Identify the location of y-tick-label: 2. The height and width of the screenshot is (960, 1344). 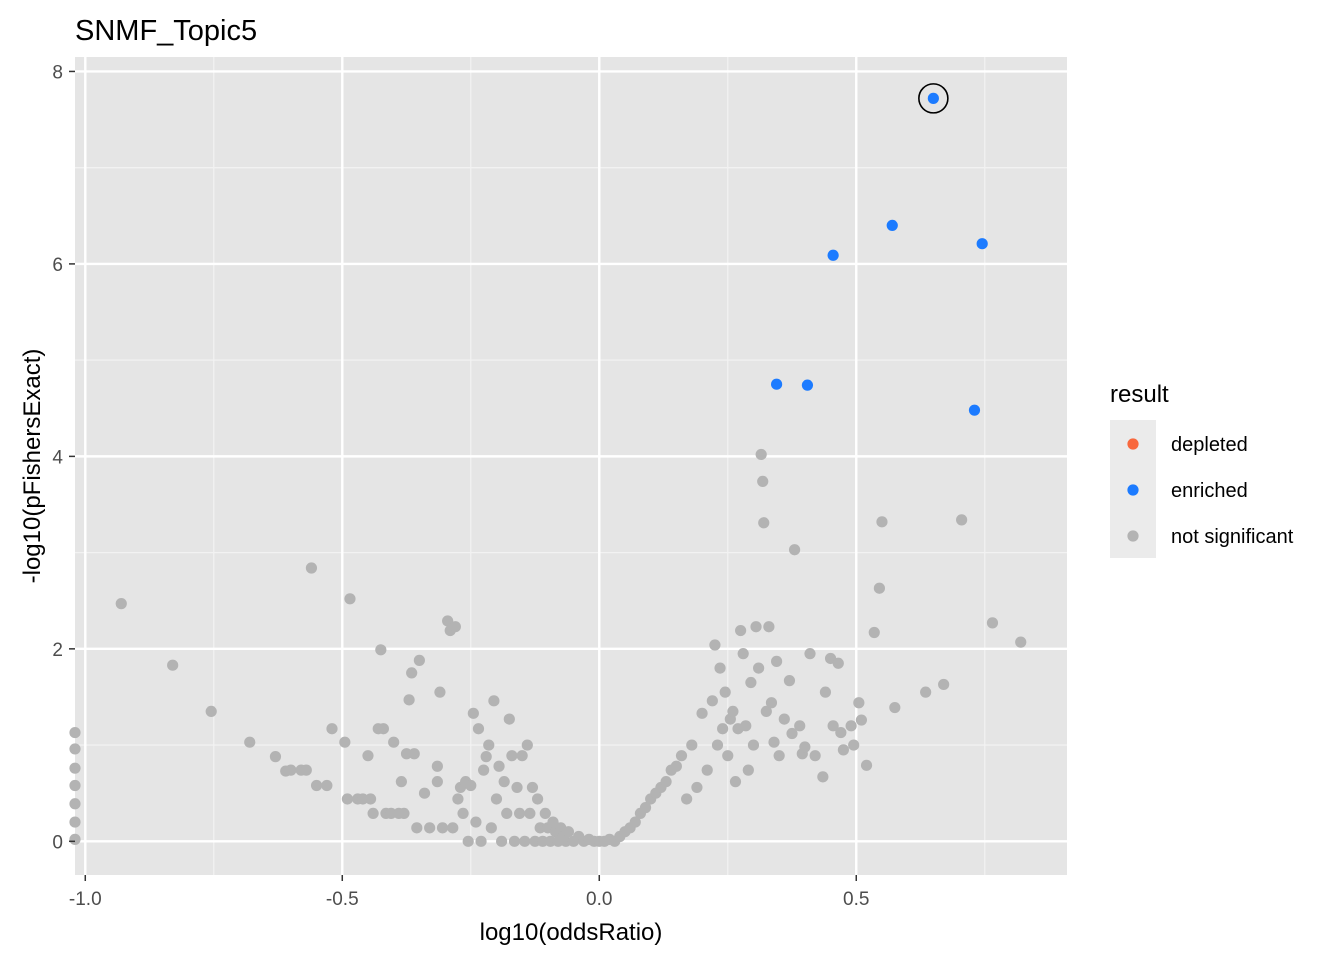
(57, 650).